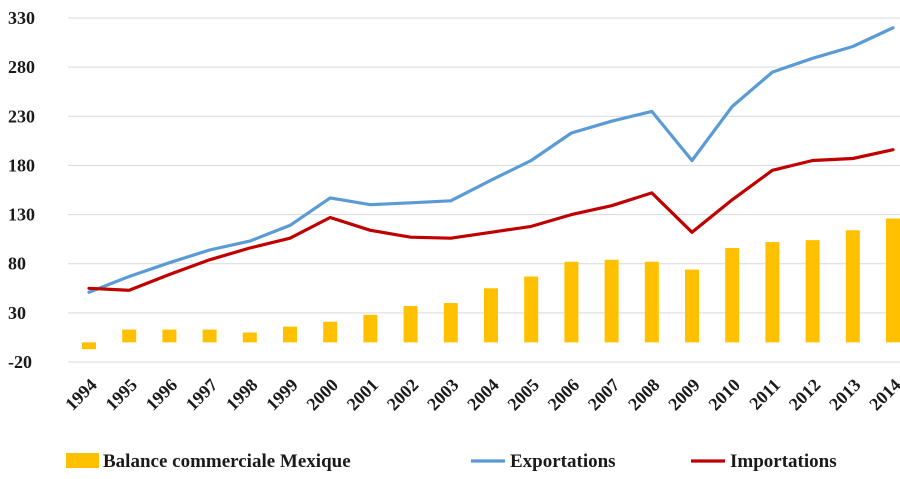 Image resolution: width=900 pixels, height=479 pixels. Describe the element at coordinates (21, 67) in the screenshot. I see `y-tick-label: 280` at that location.